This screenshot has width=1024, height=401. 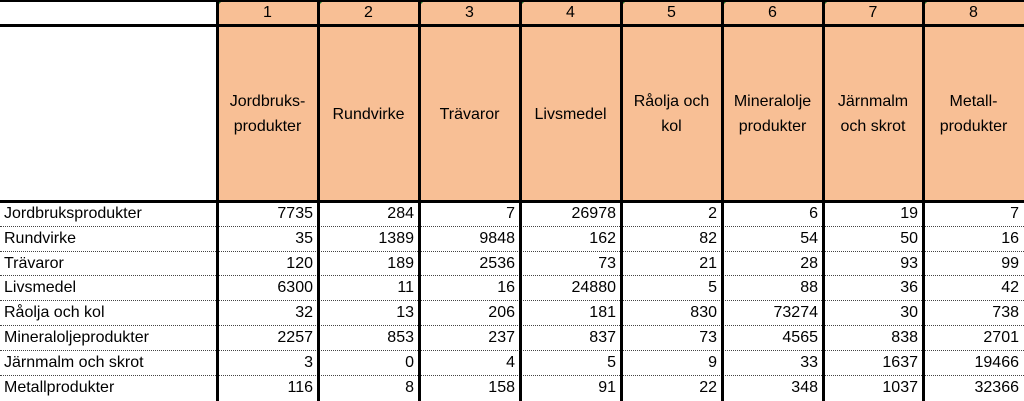 I want to click on table-cell: 32366, so click(x=997, y=387).